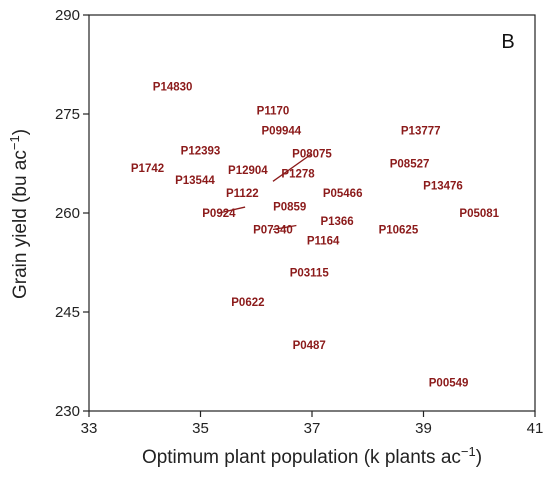 The width and height of the screenshot is (550, 480). Describe the element at coordinates (67, 213) in the screenshot. I see `y-tick-label: 260` at that location.